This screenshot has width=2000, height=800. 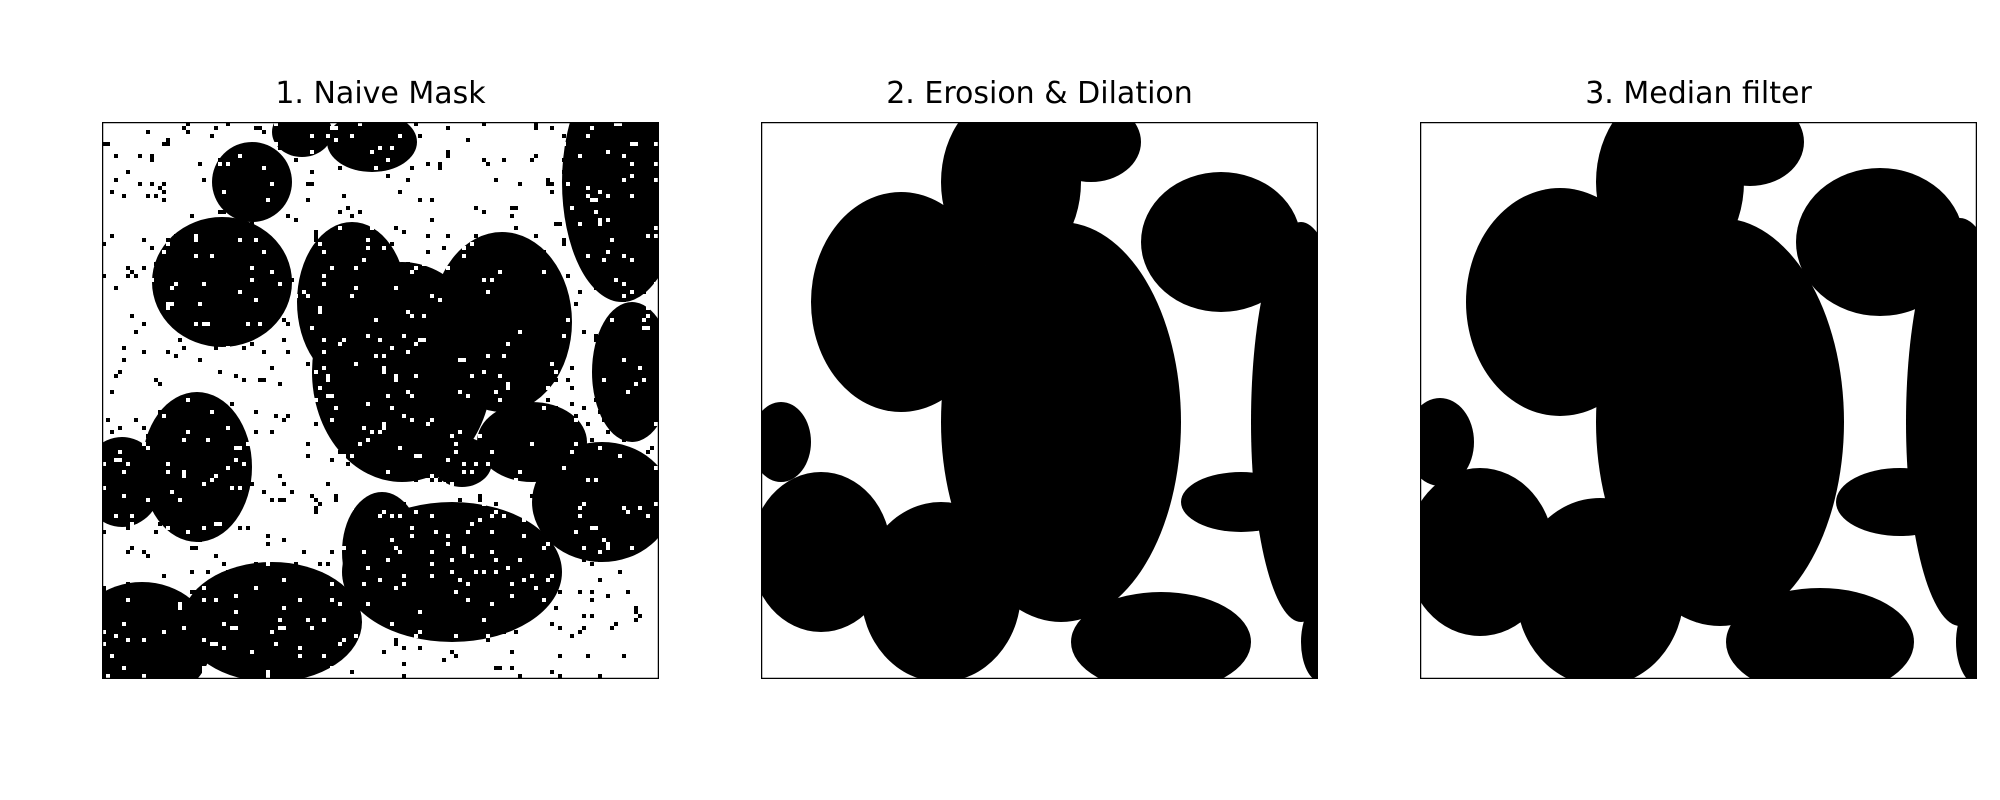 I want to click on panel-title: 3. Median filter, so click(x=1698, y=93).